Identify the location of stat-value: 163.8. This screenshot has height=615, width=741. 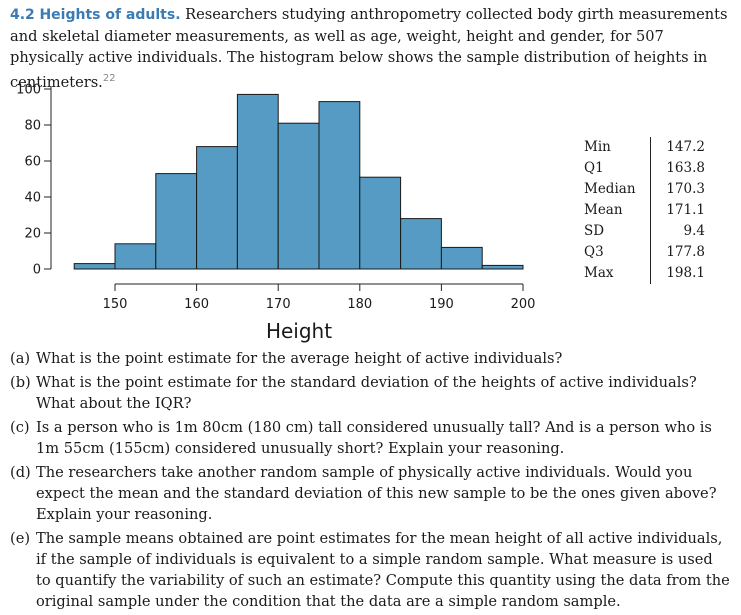
(685, 168).